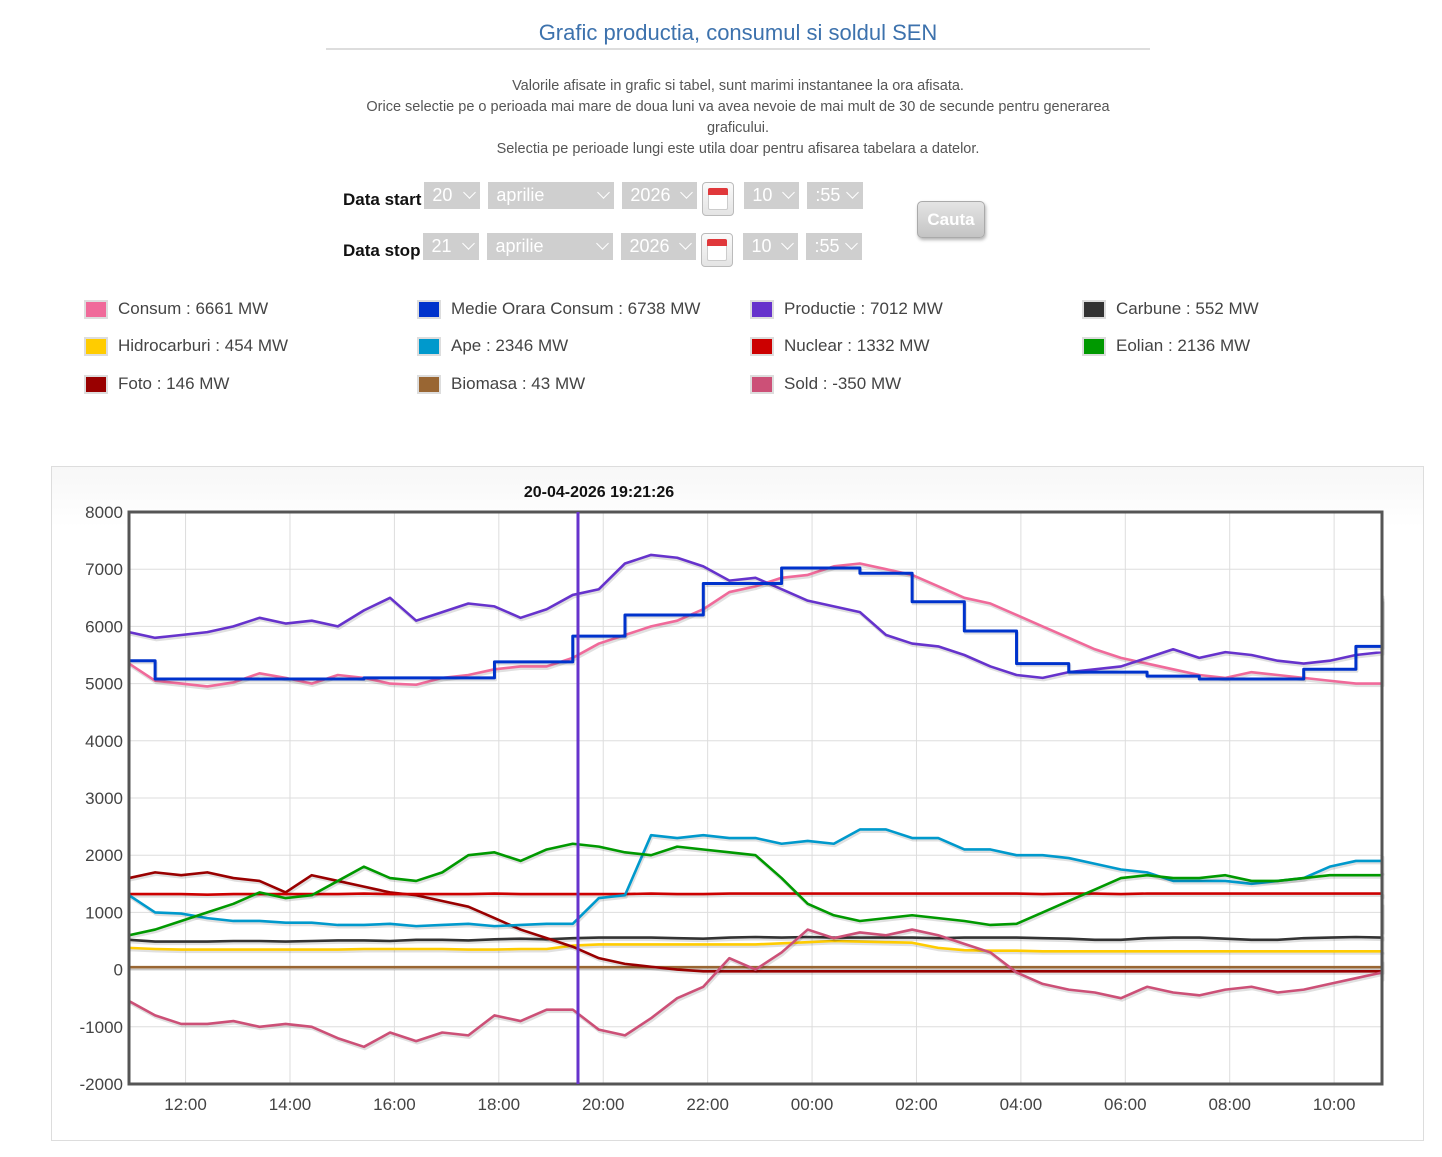 Image resolution: width=1442 pixels, height=1157 pixels. I want to click on legend-item: Nuclear : 1332 MW, so click(840, 346).